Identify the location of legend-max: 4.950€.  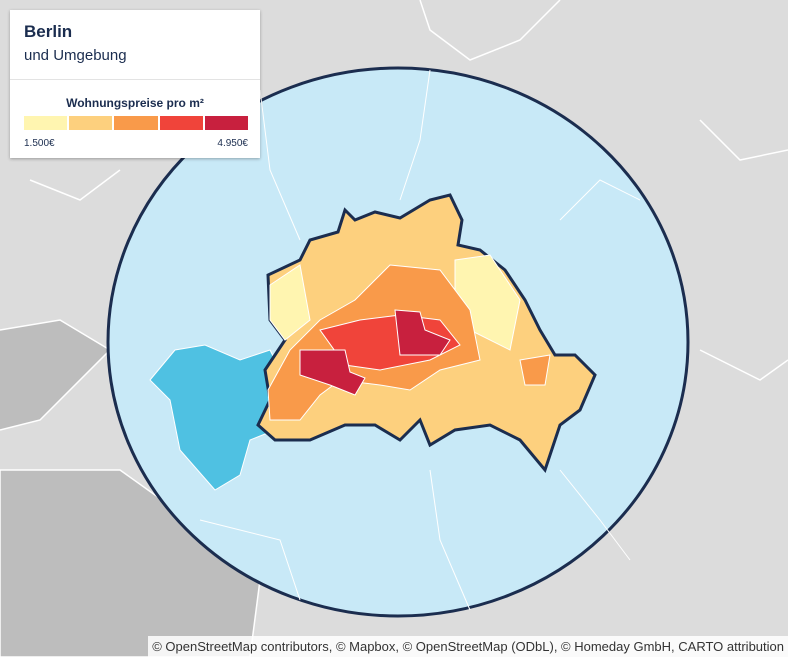
(232, 143).